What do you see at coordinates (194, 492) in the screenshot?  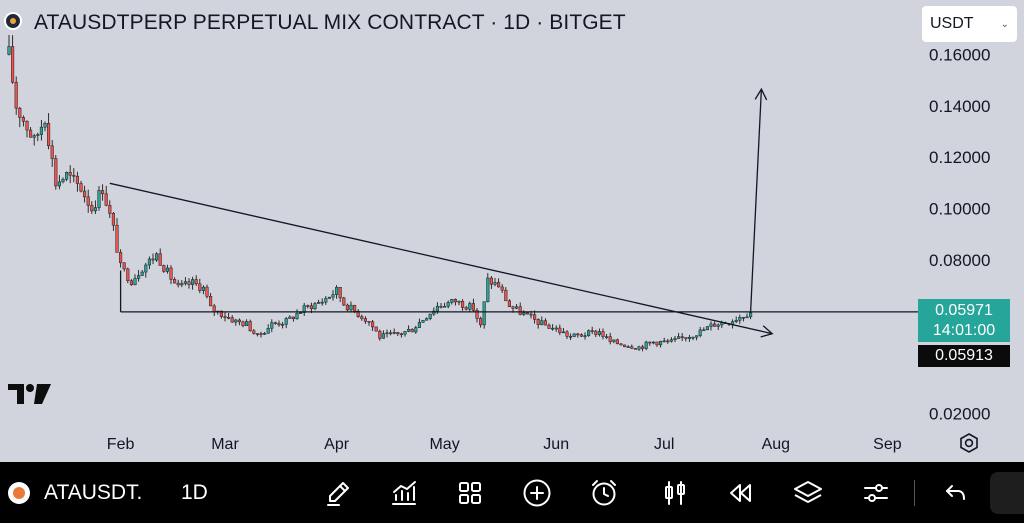 I see `interval-button: 1D` at bounding box center [194, 492].